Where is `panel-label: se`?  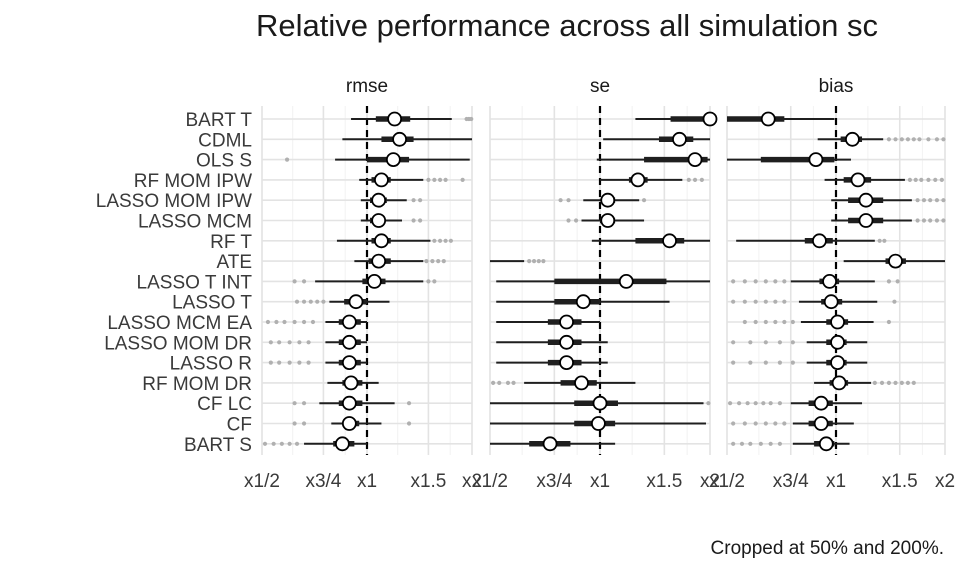
panel-label: se is located at coordinates (600, 86).